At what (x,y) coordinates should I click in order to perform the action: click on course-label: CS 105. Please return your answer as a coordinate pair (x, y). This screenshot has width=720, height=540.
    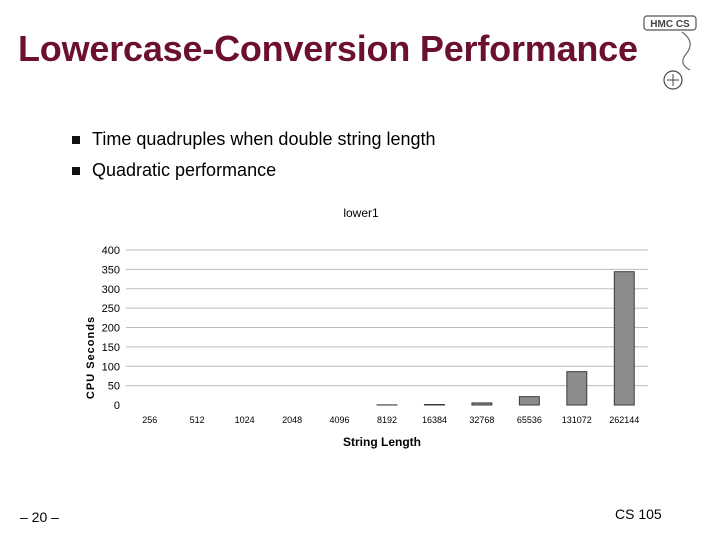
    Looking at the image, I should click on (638, 514).